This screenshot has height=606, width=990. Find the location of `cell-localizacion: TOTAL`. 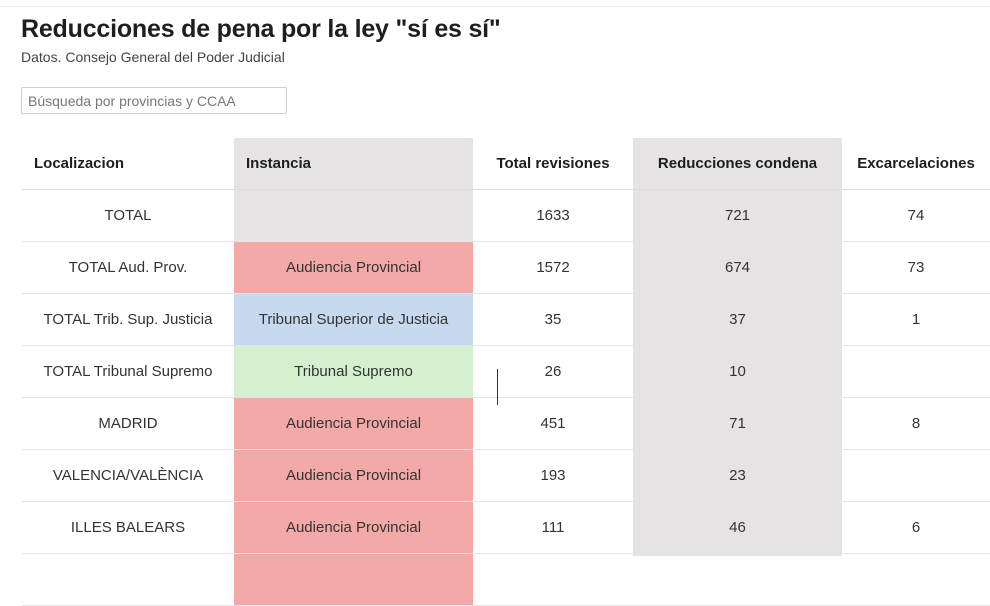

cell-localizacion: TOTAL is located at coordinates (128, 215).